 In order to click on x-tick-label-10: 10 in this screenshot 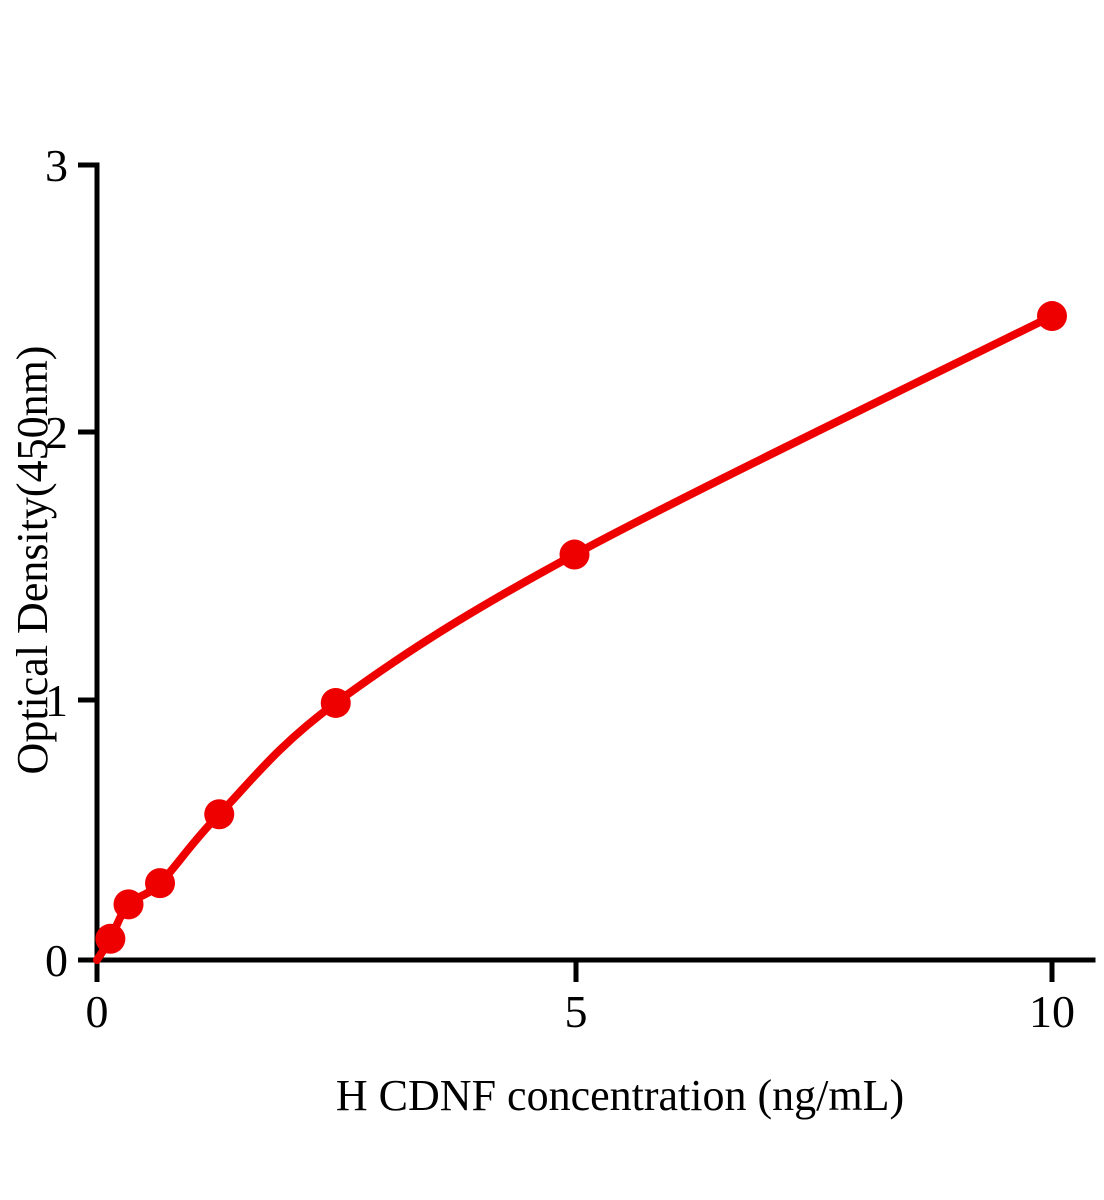, I will do `click(1052, 1011)`.